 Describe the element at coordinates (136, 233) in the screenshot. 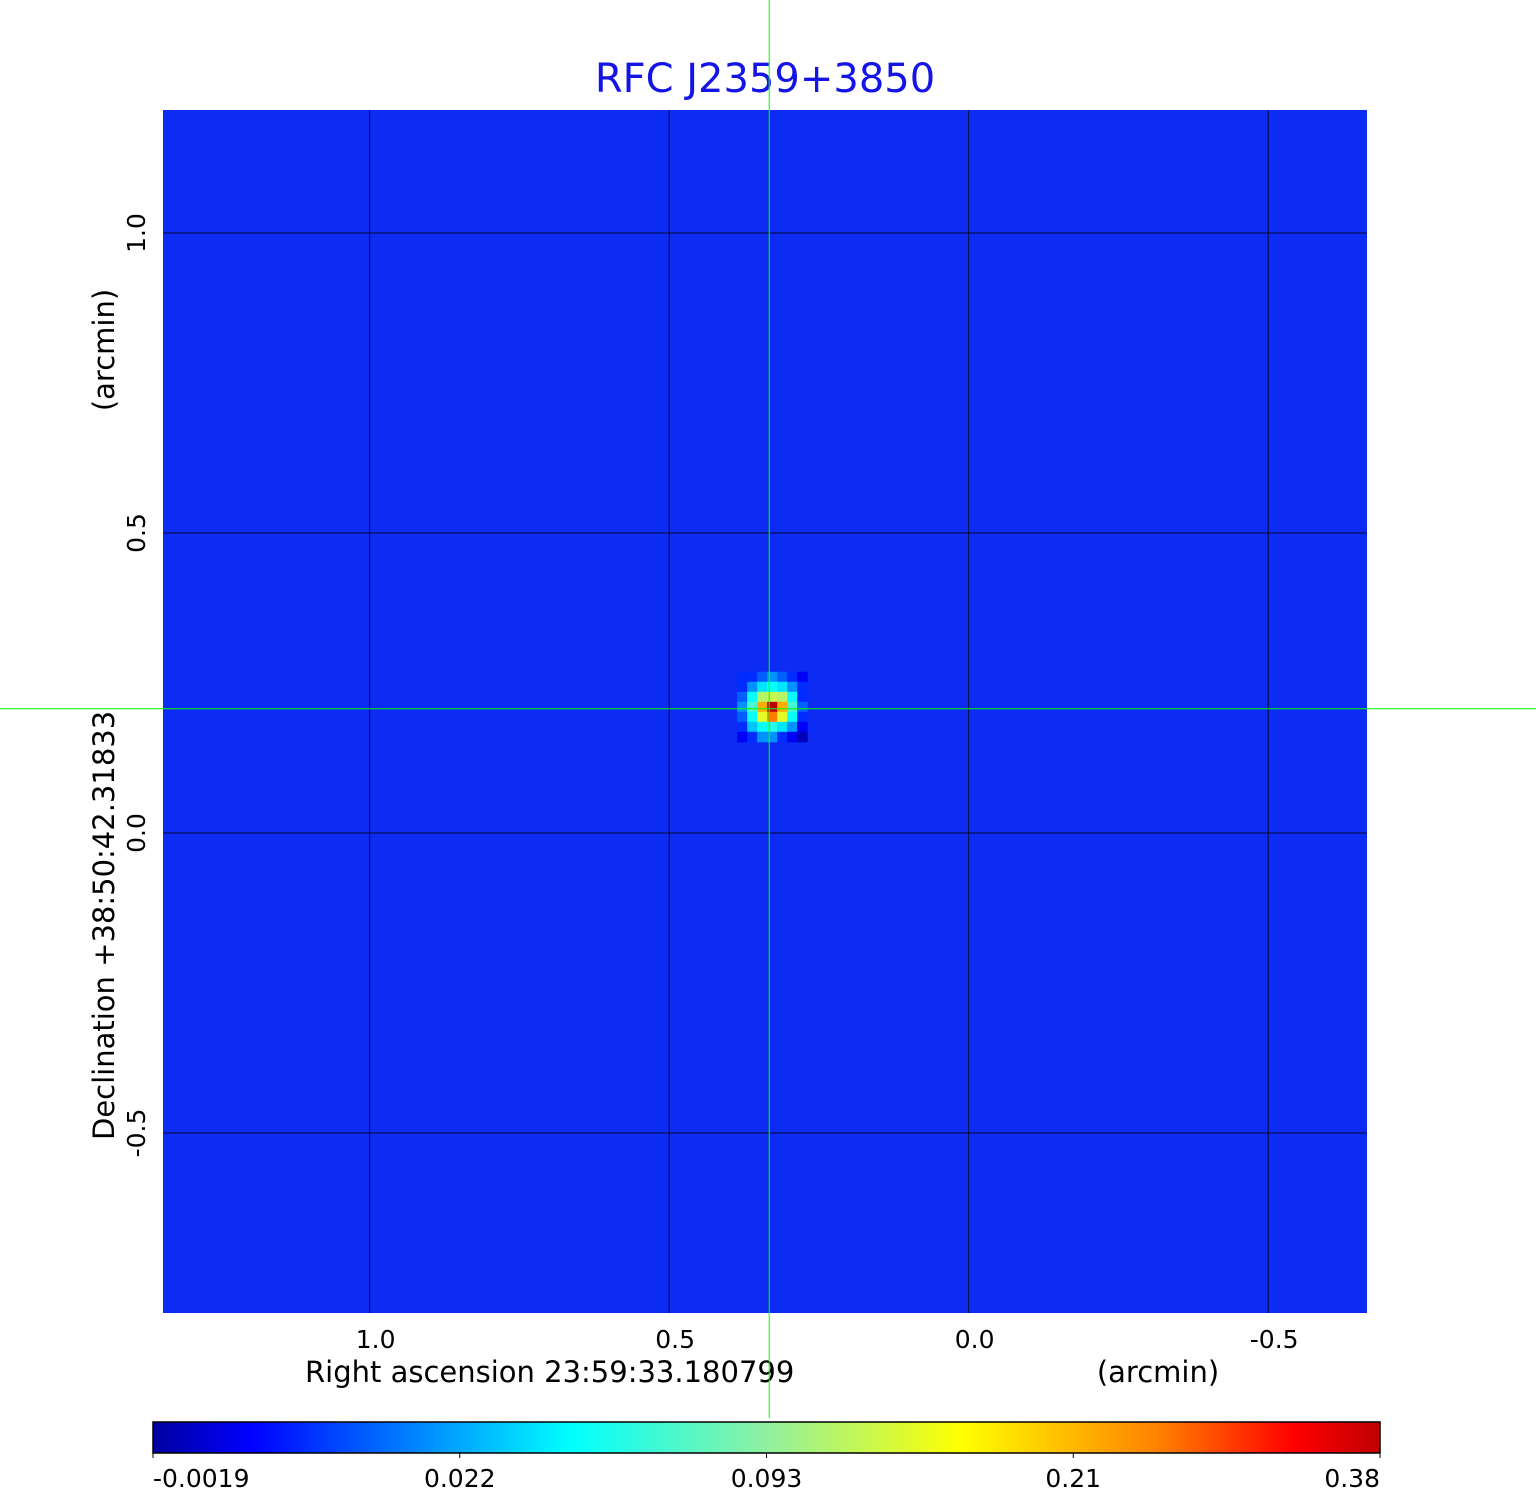

I see `y-tick-label: 1.0` at that location.